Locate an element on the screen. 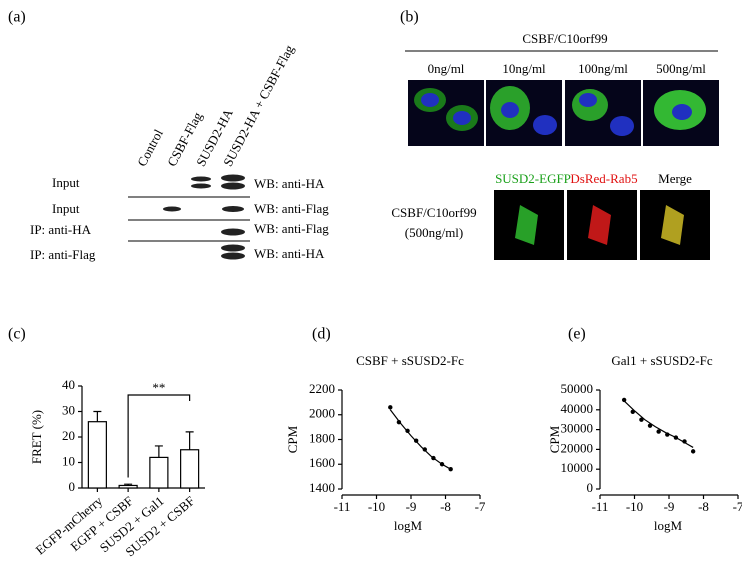 The height and width of the screenshot is (572, 742). y-tick-label: 40000 is located at coordinates (577, 408).